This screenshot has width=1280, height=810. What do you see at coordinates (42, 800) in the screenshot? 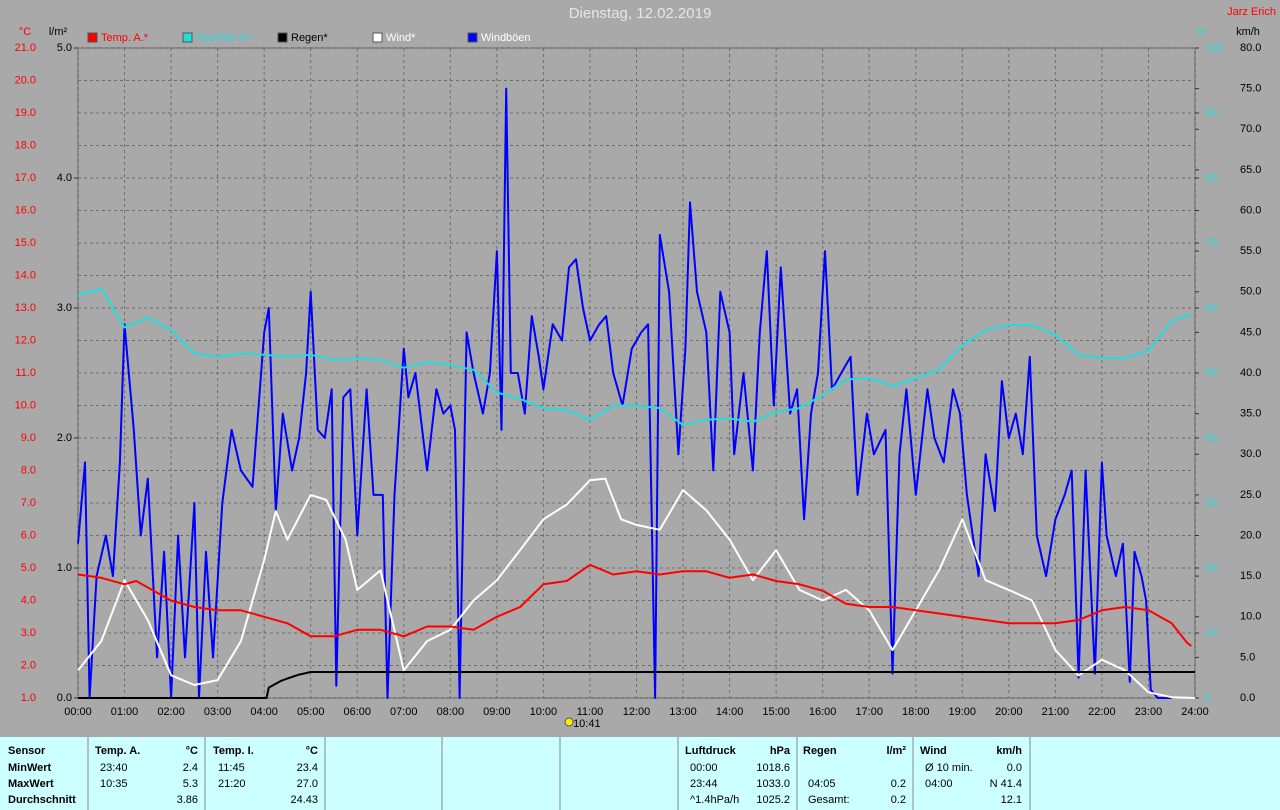
I see `row-label: Durchschnitt` at bounding box center [42, 800].